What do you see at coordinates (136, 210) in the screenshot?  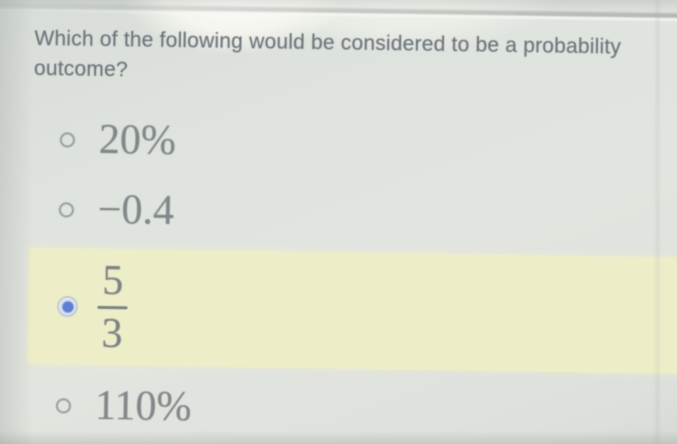 I see `option-label: −0.4` at bounding box center [136, 210].